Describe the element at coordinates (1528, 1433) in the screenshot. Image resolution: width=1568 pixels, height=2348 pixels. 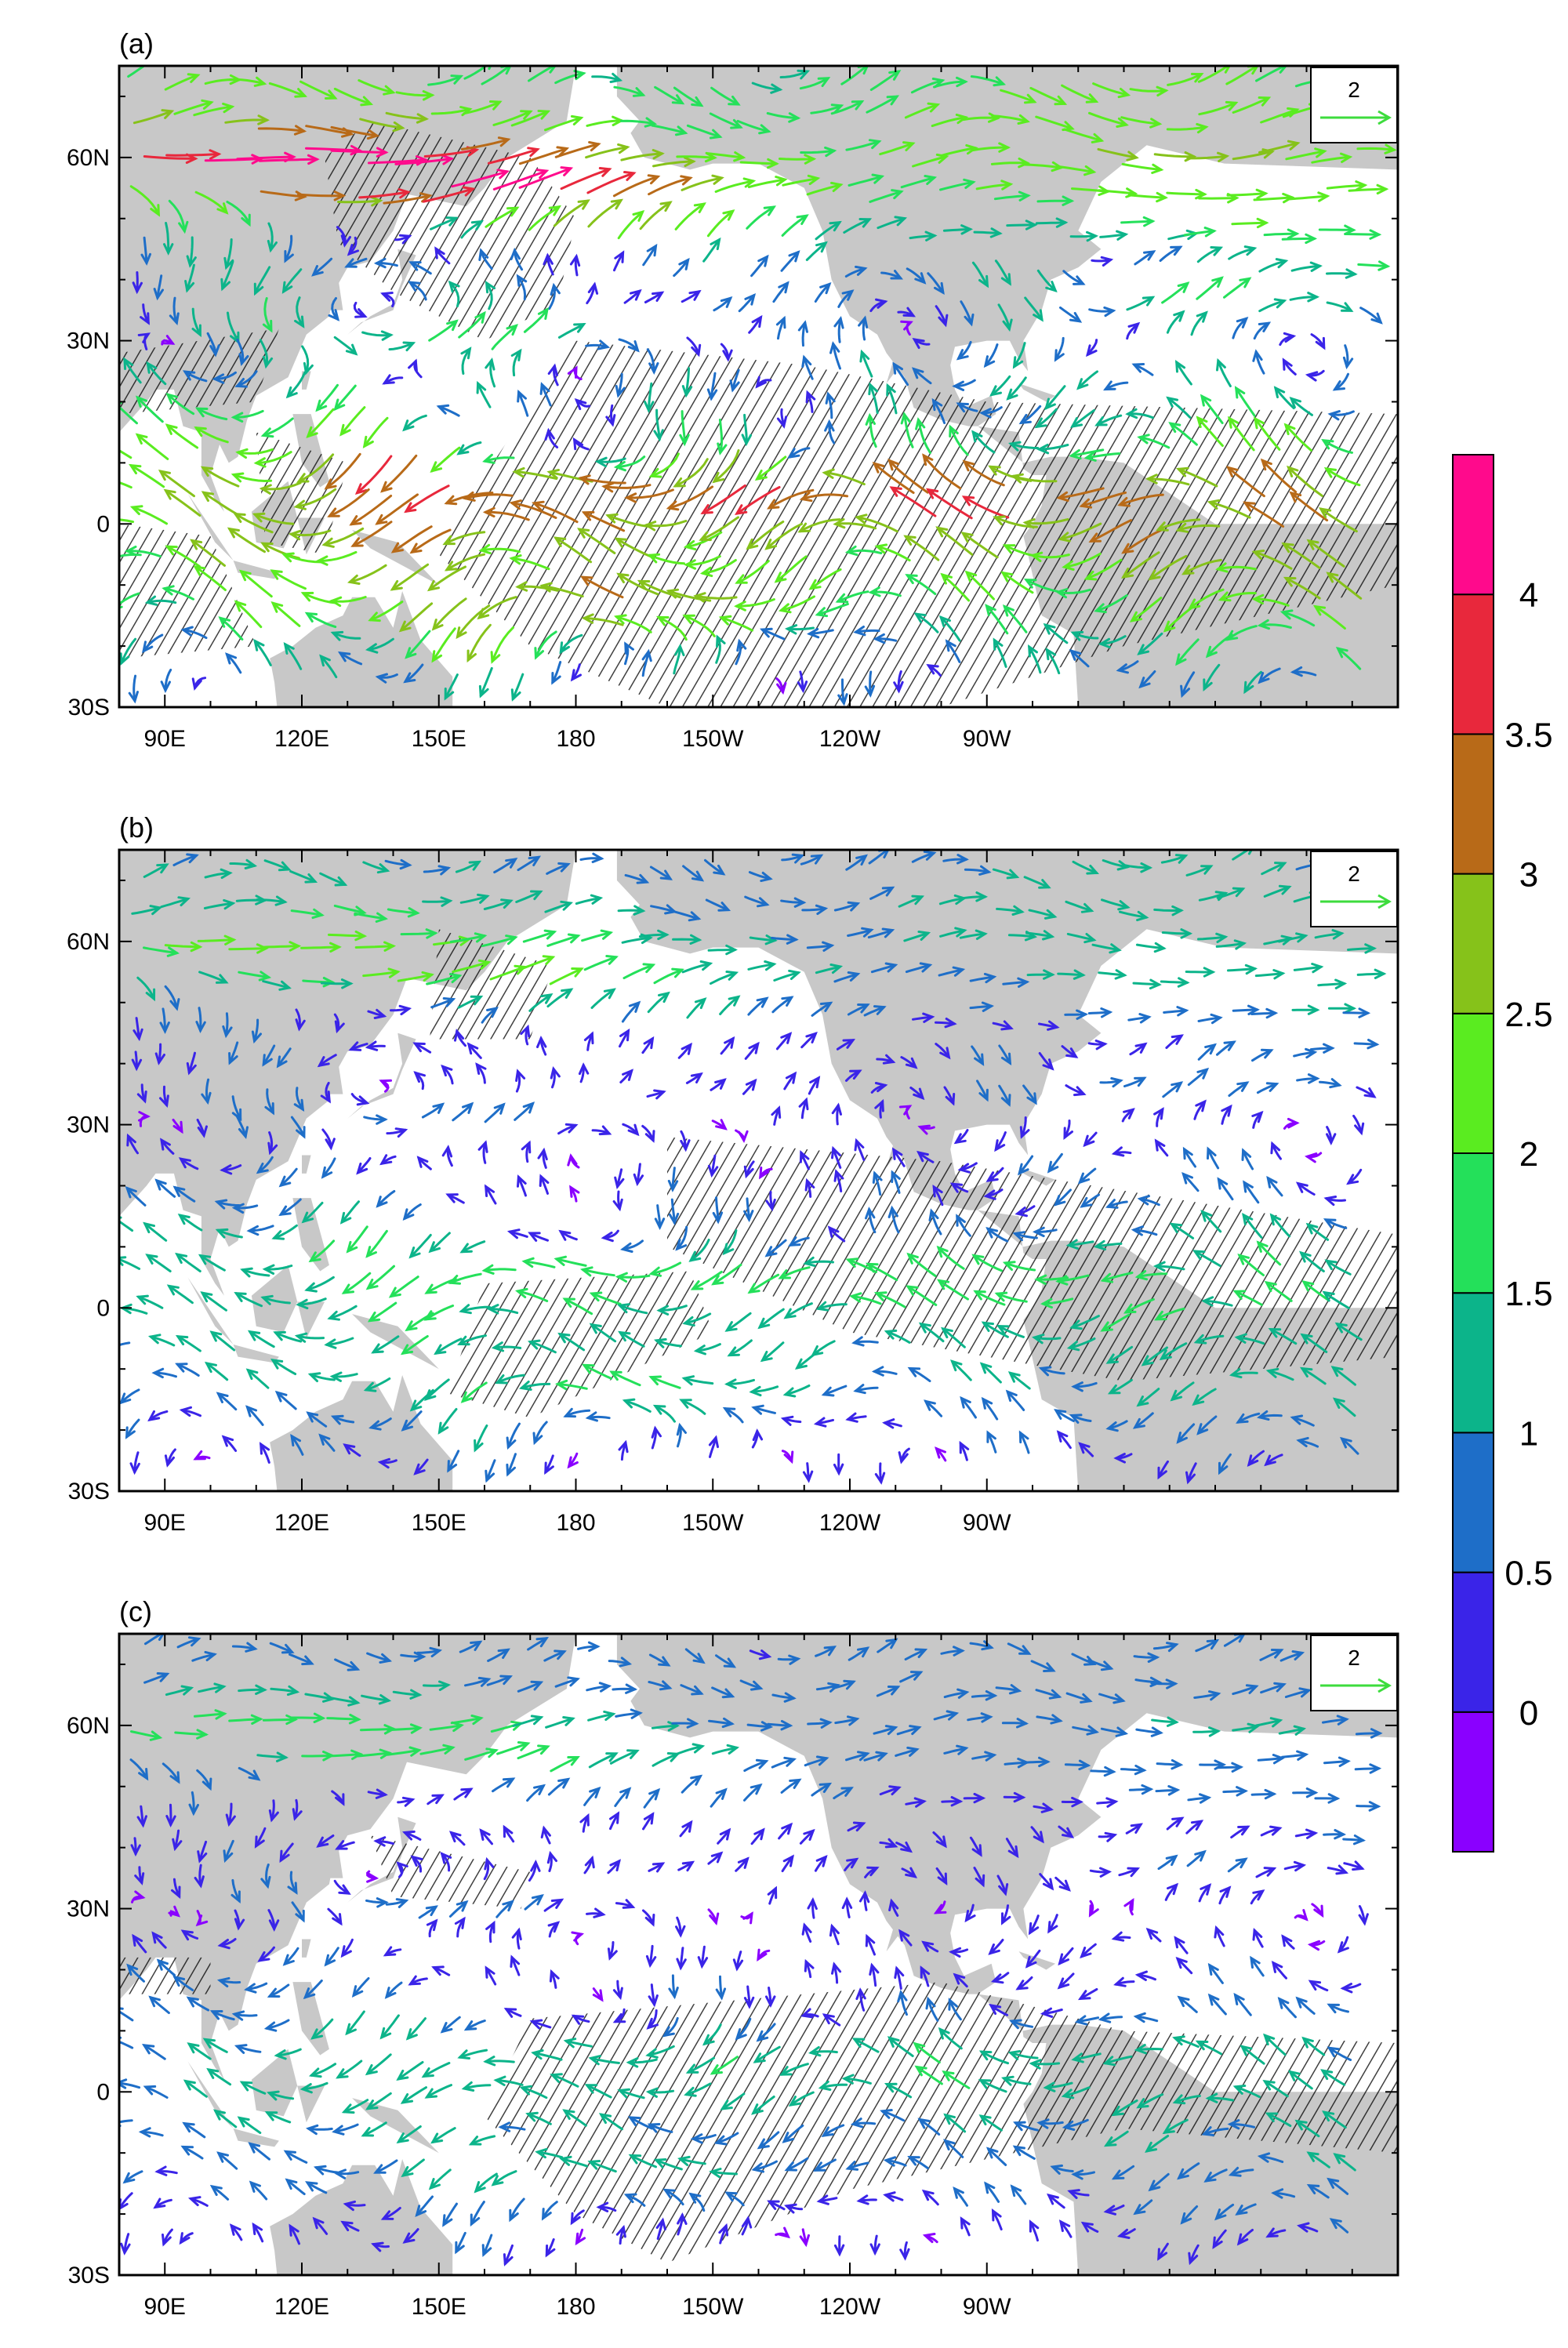
I see `colorbar-label: 1` at that location.